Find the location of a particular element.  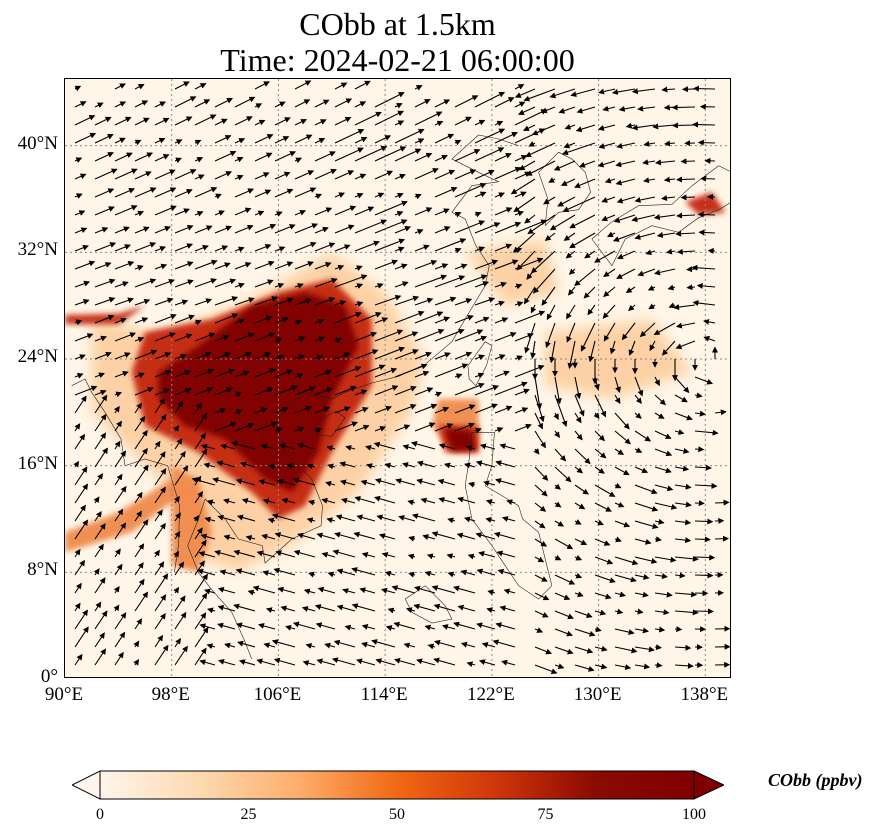

longitude-tick-label: 90°E is located at coordinates (64, 694).